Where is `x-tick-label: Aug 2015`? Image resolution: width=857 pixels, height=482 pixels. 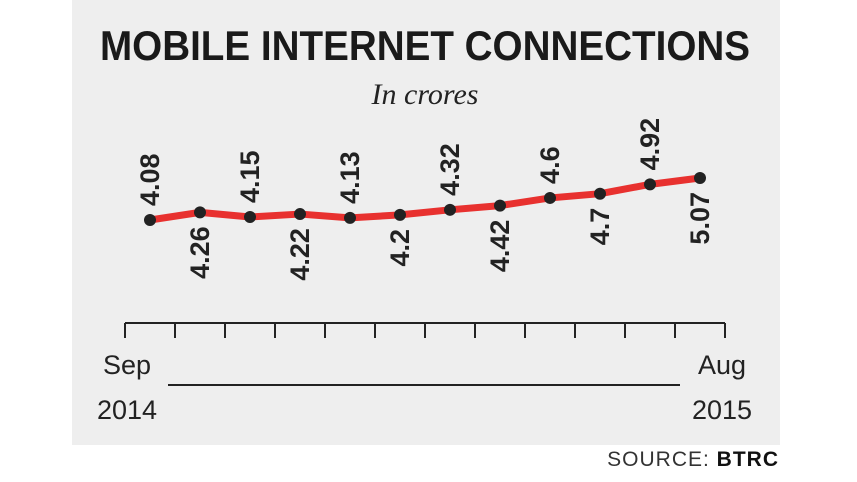 x-tick-label: Aug 2015 is located at coordinates (722, 387).